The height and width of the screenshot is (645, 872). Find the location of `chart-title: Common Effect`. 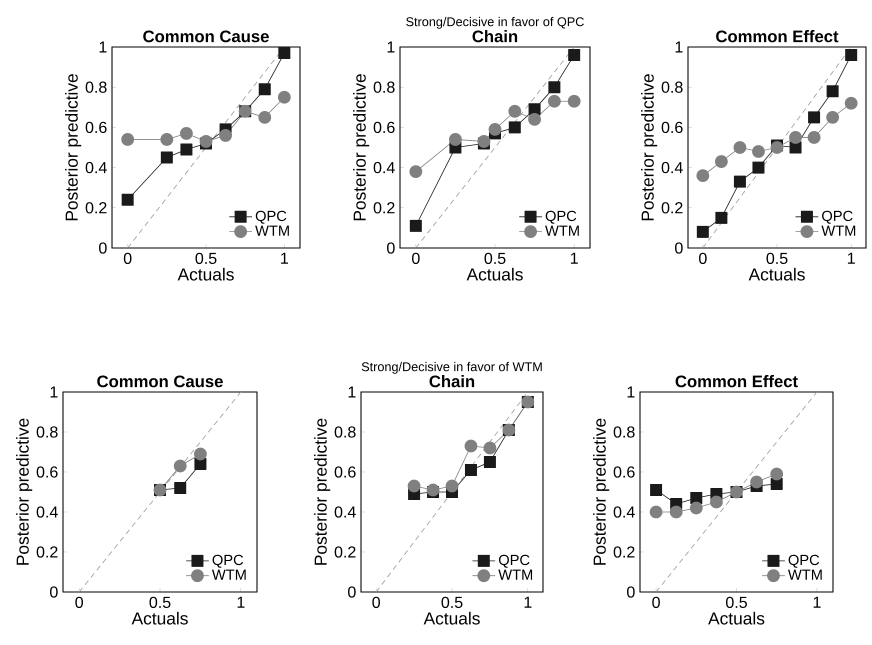

chart-title: Common Effect is located at coordinates (737, 381).